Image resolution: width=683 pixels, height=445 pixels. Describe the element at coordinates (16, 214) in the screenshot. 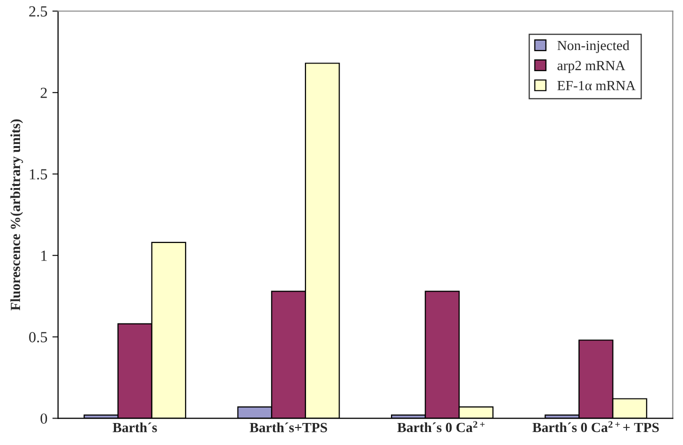

I see `y-axis-title: Fluorescence %(arbitrary units)` at that location.